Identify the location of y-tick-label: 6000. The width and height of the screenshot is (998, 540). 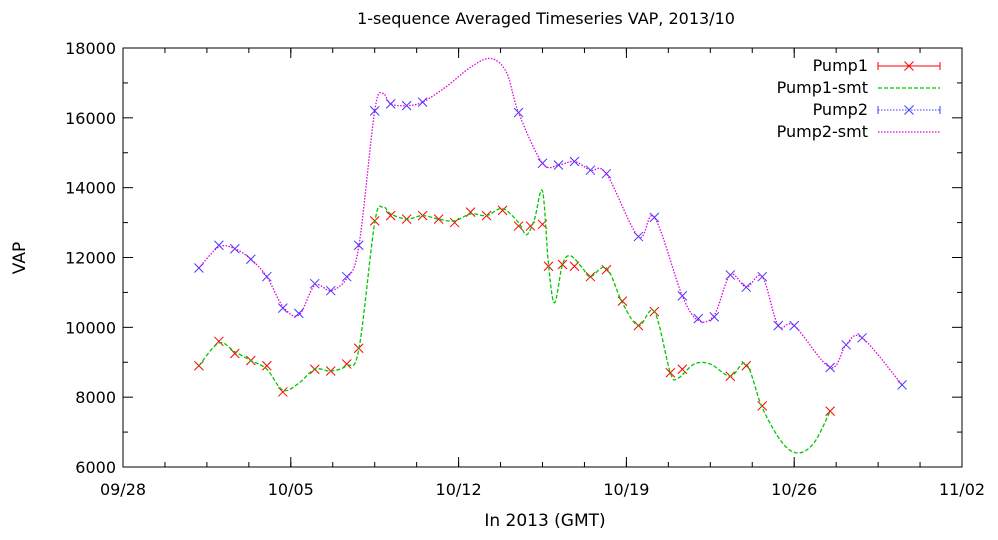
(95, 467).